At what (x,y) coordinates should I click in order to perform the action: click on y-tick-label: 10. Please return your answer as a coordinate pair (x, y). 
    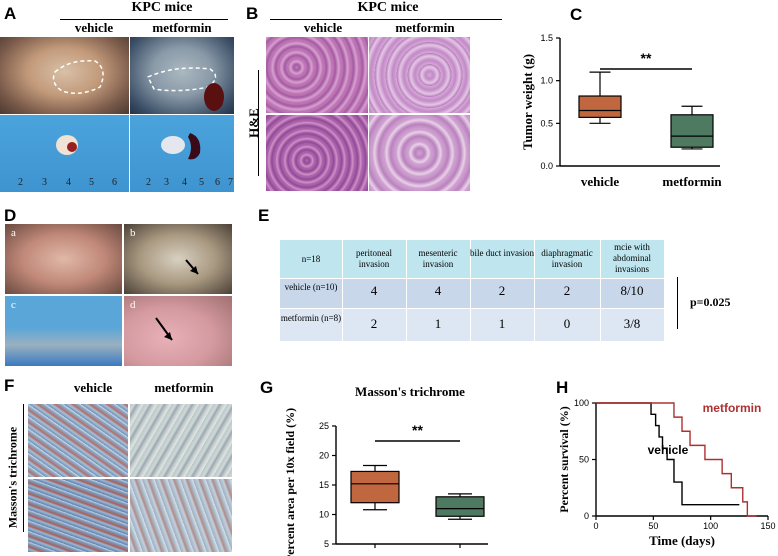
    Looking at the image, I should click on (324, 515).